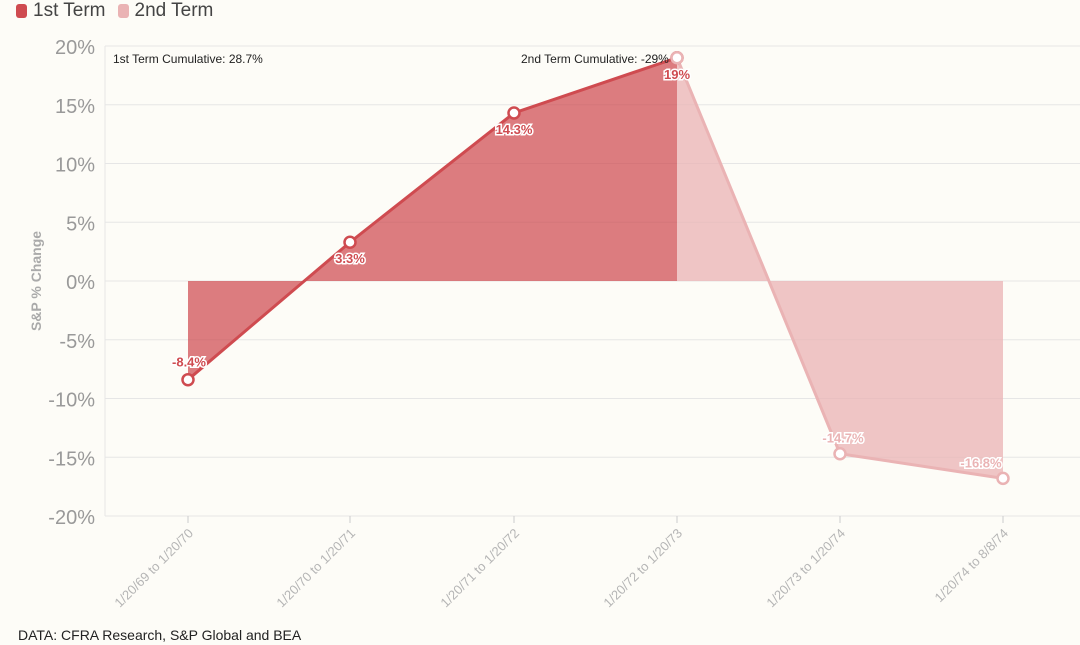 Image resolution: width=1080 pixels, height=645 pixels. I want to click on legend-swatch-second-term, so click(123, 11).